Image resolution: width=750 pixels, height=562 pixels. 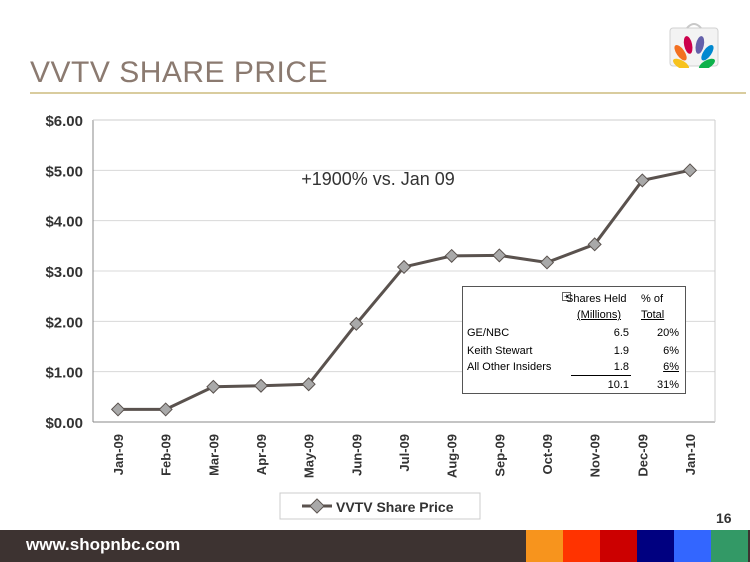 I want to click on x-tick-label: Aug-09, so click(x=452, y=456).